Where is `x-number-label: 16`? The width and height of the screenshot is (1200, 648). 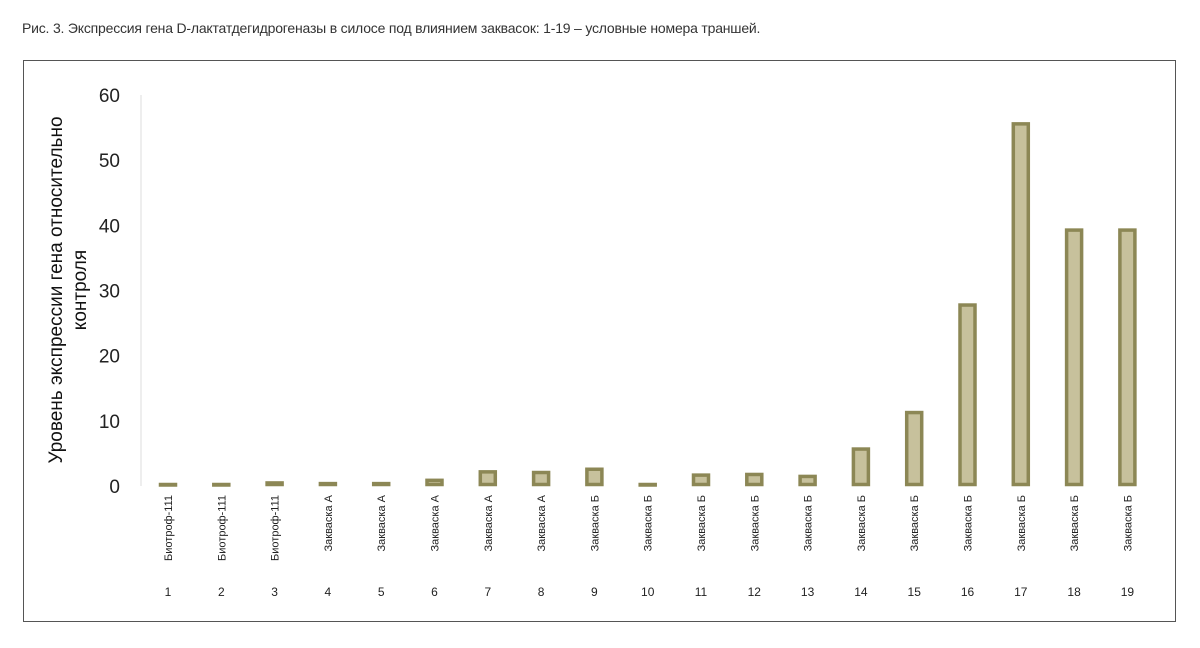 x-number-label: 16 is located at coordinates (968, 592).